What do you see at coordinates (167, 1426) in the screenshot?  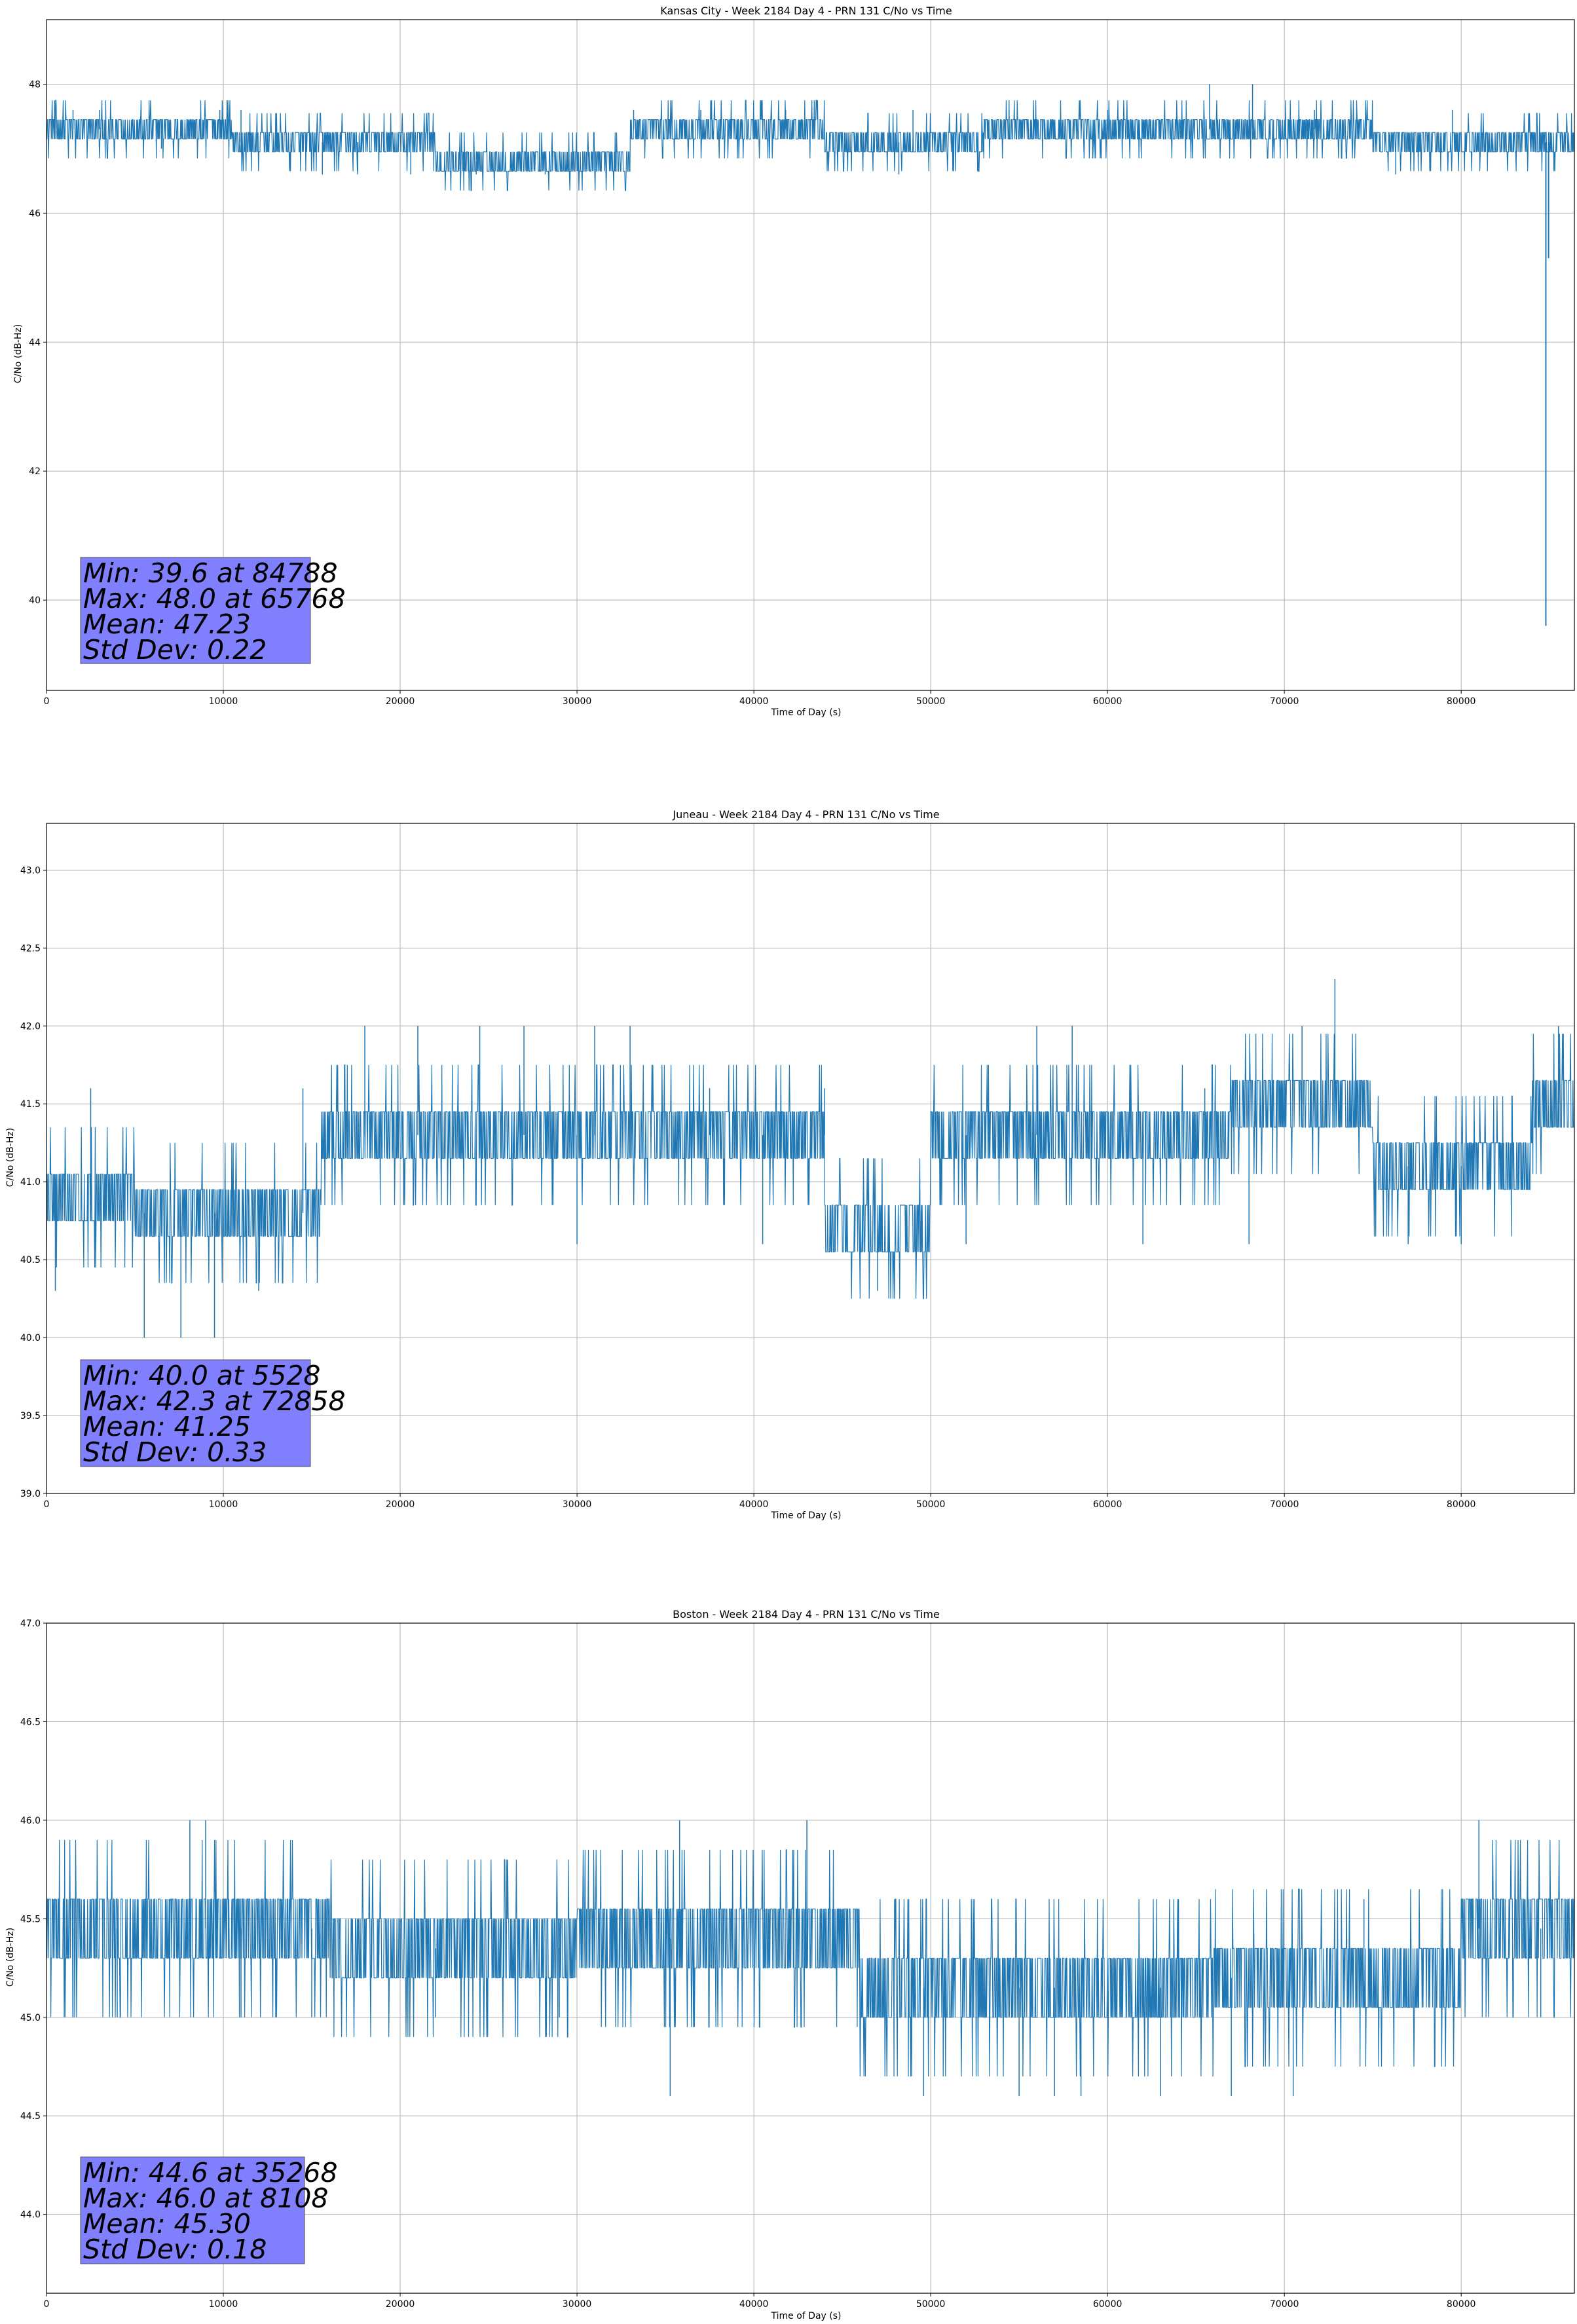 I see `stats-mean: Mean: 41.25` at bounding box center [167, 1426].